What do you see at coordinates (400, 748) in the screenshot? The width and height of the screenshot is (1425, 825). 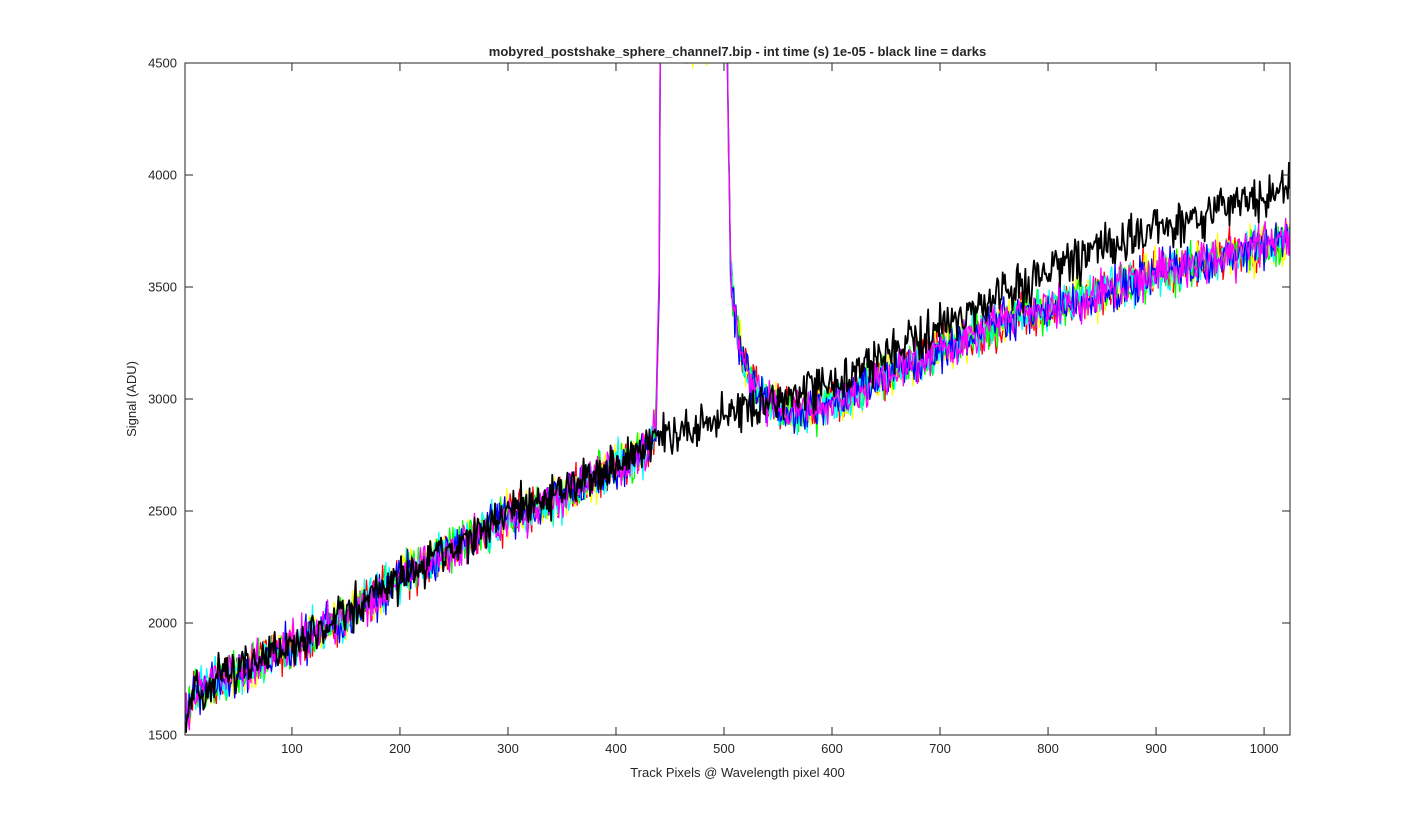 I see `x-tick-label-200: 200` at bounding box center [400, 748].